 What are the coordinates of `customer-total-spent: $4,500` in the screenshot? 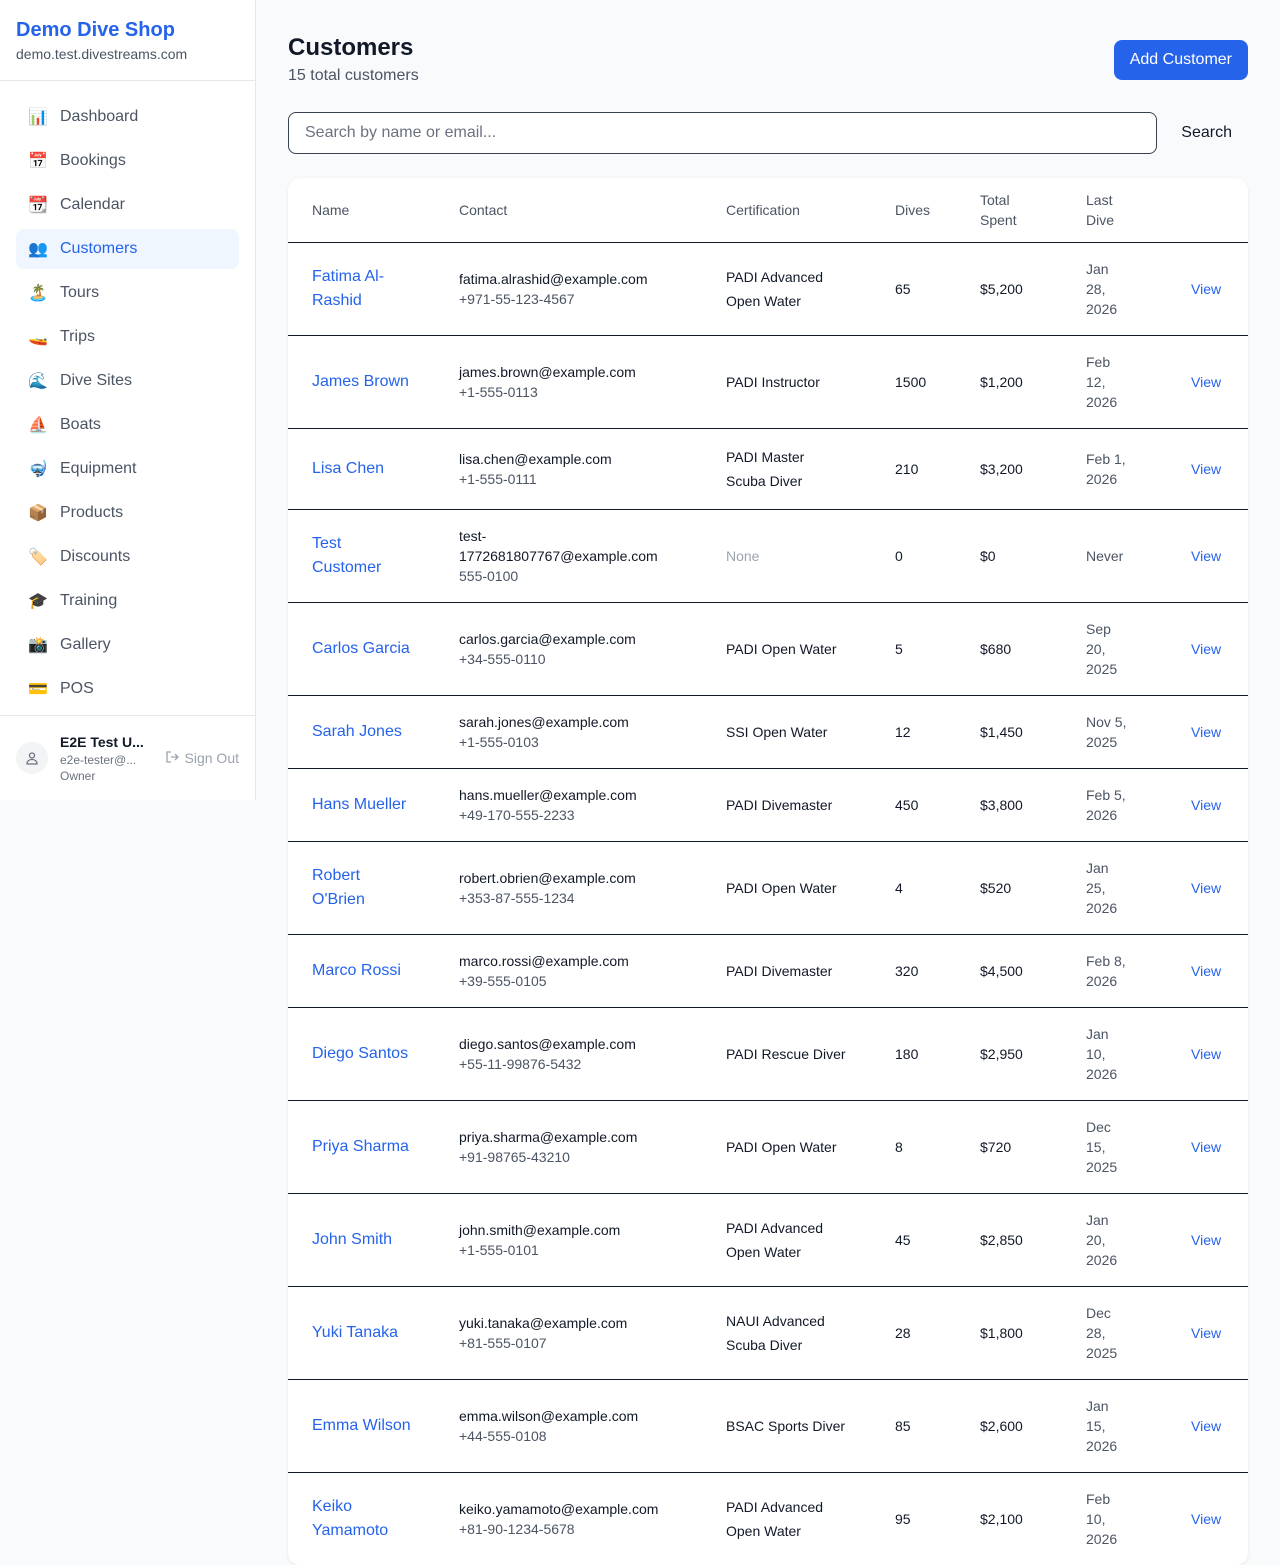 It's located at (1009, 971).